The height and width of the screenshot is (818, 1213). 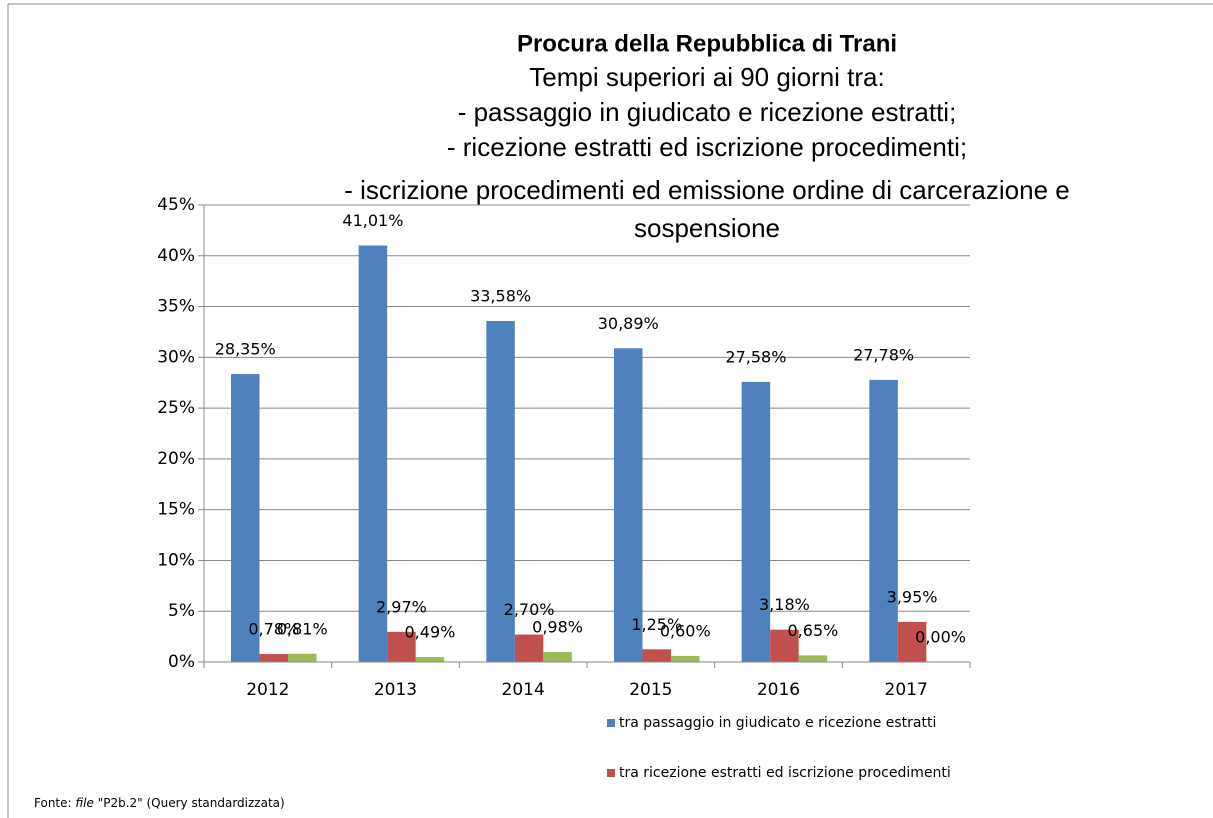 I want to click on y-tick-label: 35%, so click(x=176, y=307).